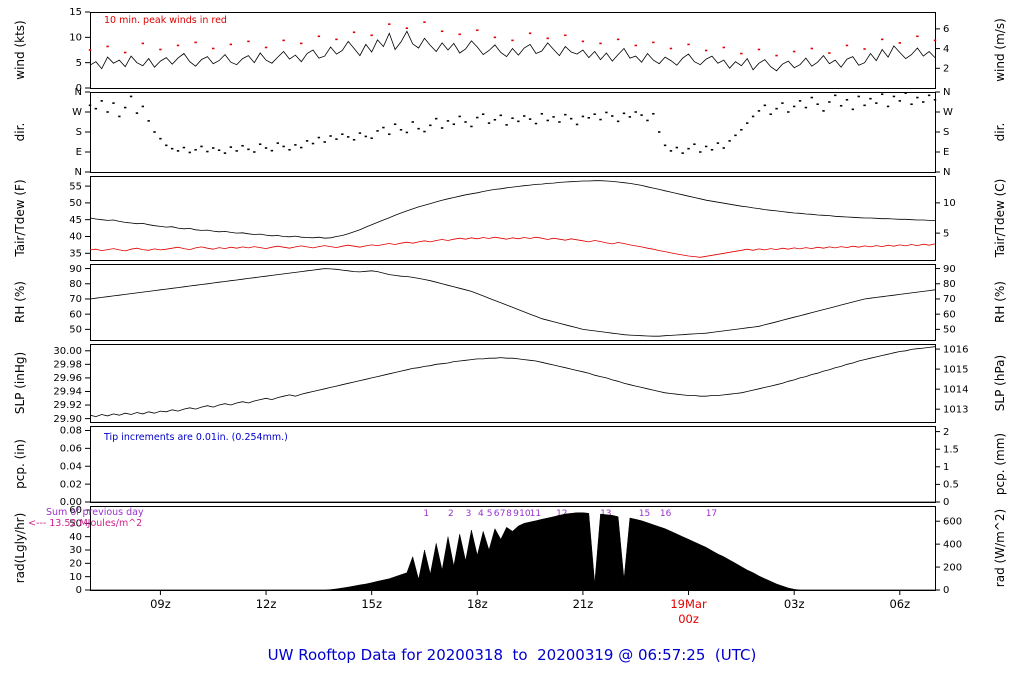  I want to click on x-tick-label: 19Mar, so click(688, 604).